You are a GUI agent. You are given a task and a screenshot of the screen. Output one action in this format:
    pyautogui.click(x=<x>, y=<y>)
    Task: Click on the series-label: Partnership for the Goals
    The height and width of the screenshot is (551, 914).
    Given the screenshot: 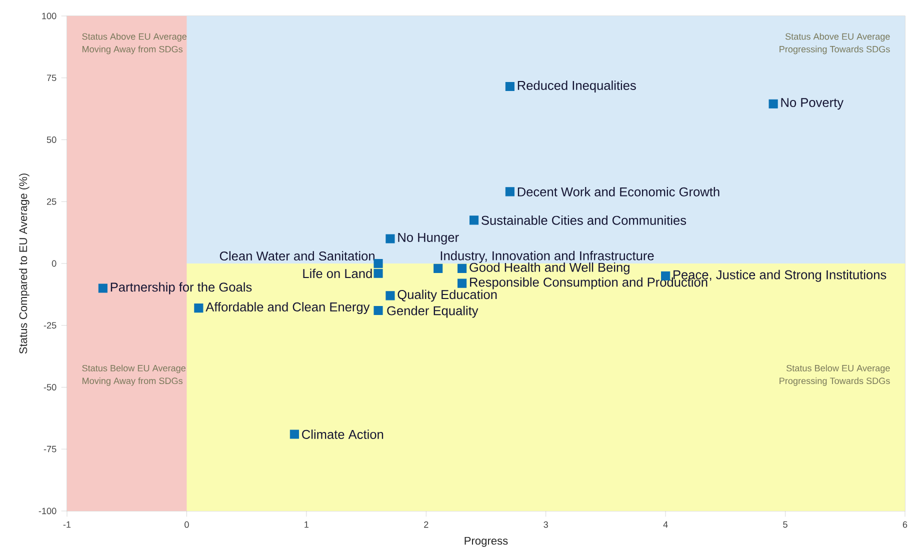 What is the action you would take?
    pyautogui.click(x=181, y=288)
    